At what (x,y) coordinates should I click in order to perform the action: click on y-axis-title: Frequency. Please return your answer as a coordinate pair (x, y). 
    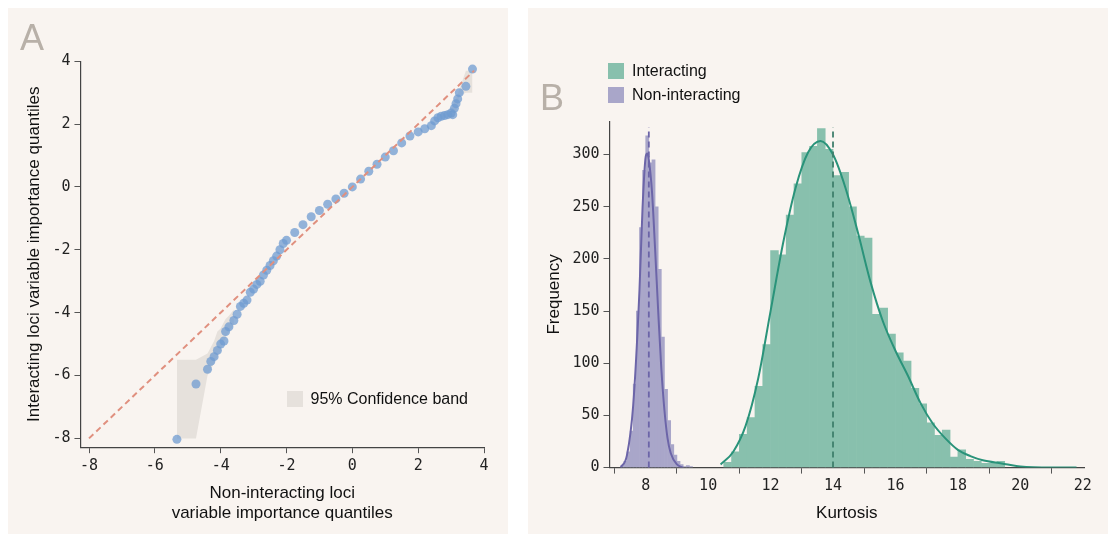
    Looking at the image, I should click on (553, 294).